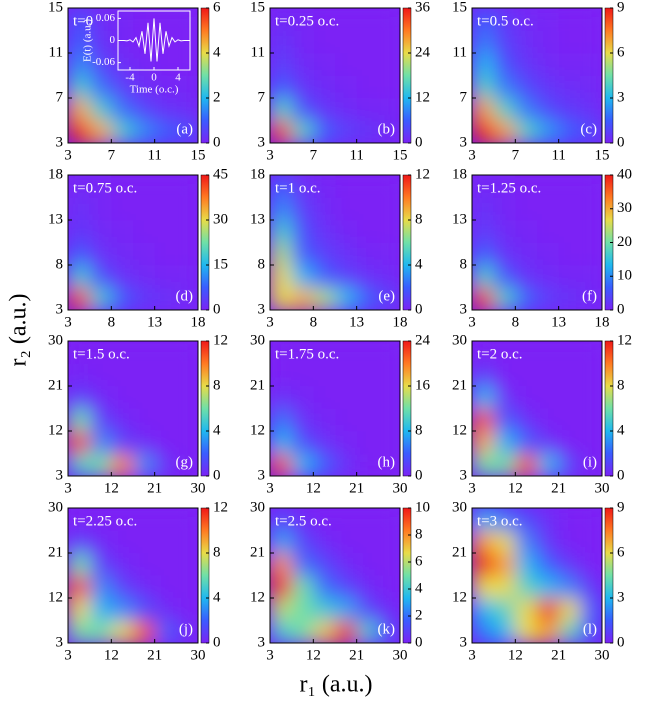  What do you see at coordinates (111, 488) in the screenshot?
I see `x-tick-label: 12` at bounding box center [111, 488].